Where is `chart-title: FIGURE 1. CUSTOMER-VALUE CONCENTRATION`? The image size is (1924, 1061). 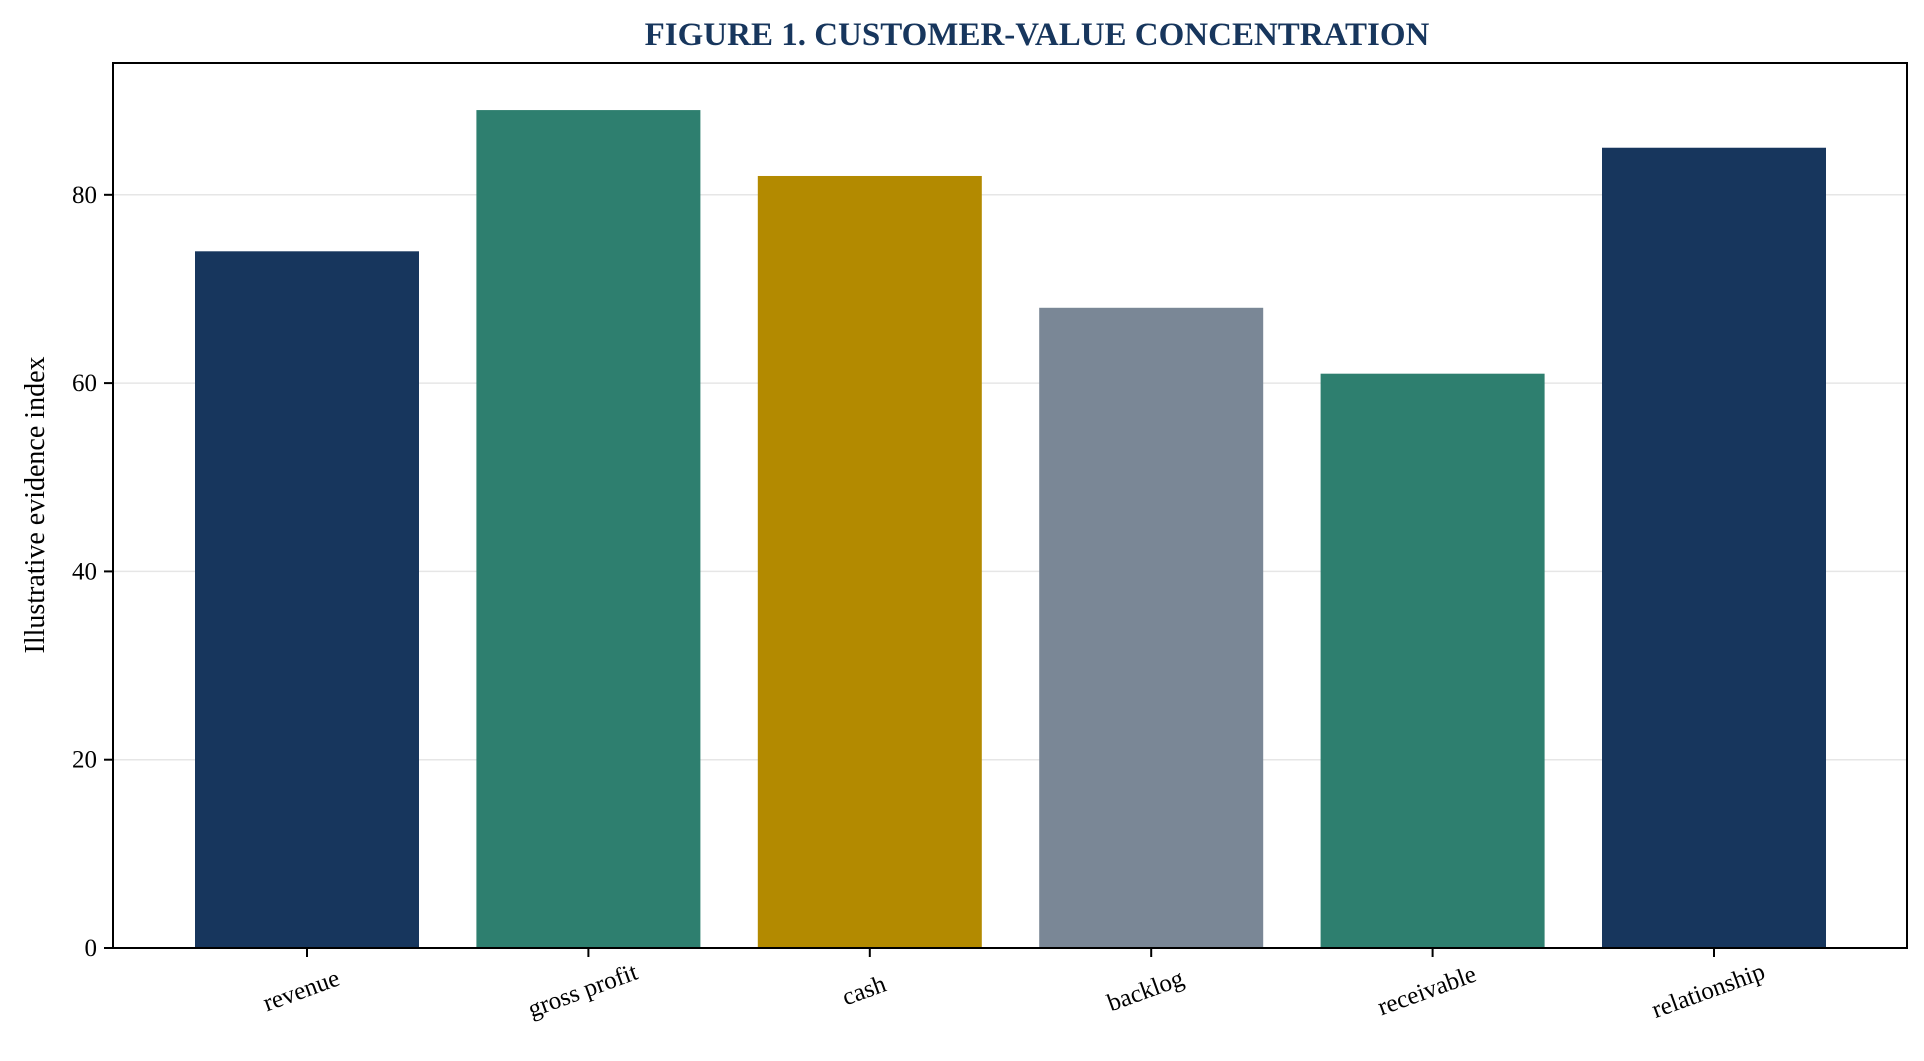
chart-title: FIGURE 1. CUSTOMER-VALUE CONCENTRATION is located at coordinates (1037, 35).